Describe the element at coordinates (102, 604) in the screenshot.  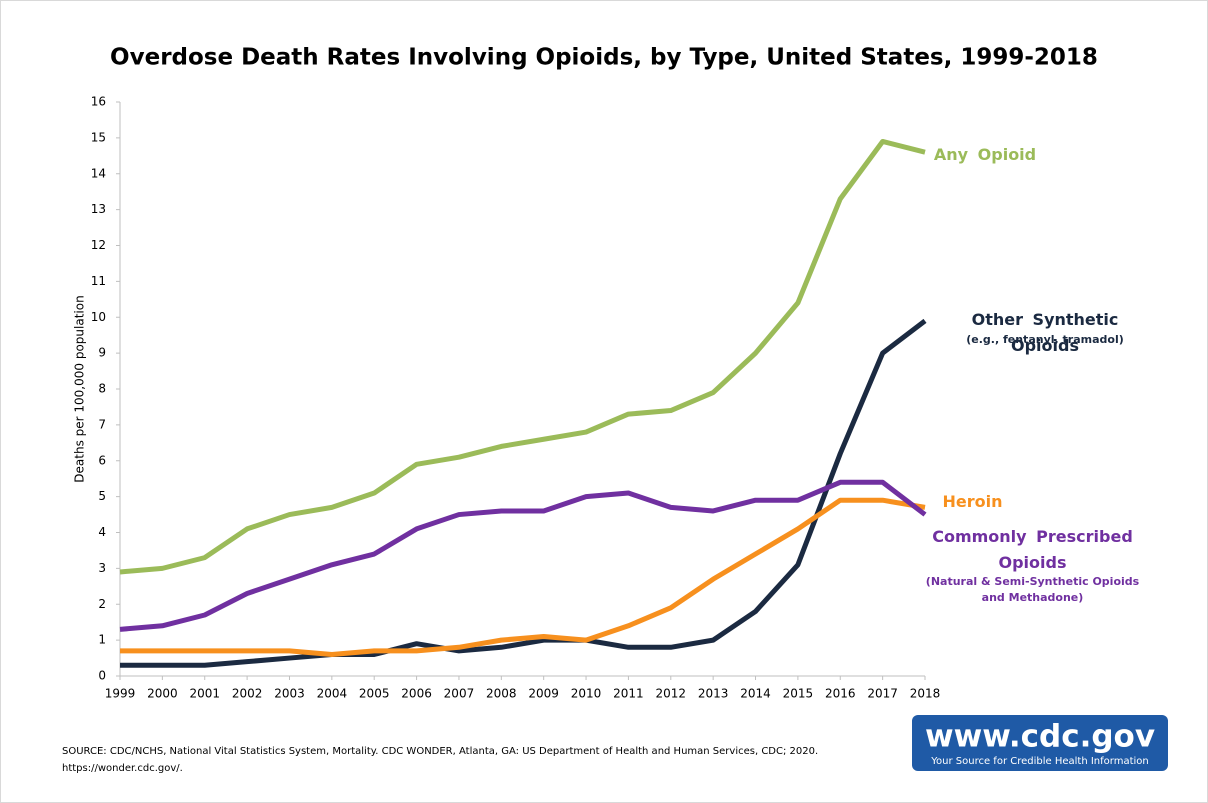
I see `y-tick-label: 2` at that location.